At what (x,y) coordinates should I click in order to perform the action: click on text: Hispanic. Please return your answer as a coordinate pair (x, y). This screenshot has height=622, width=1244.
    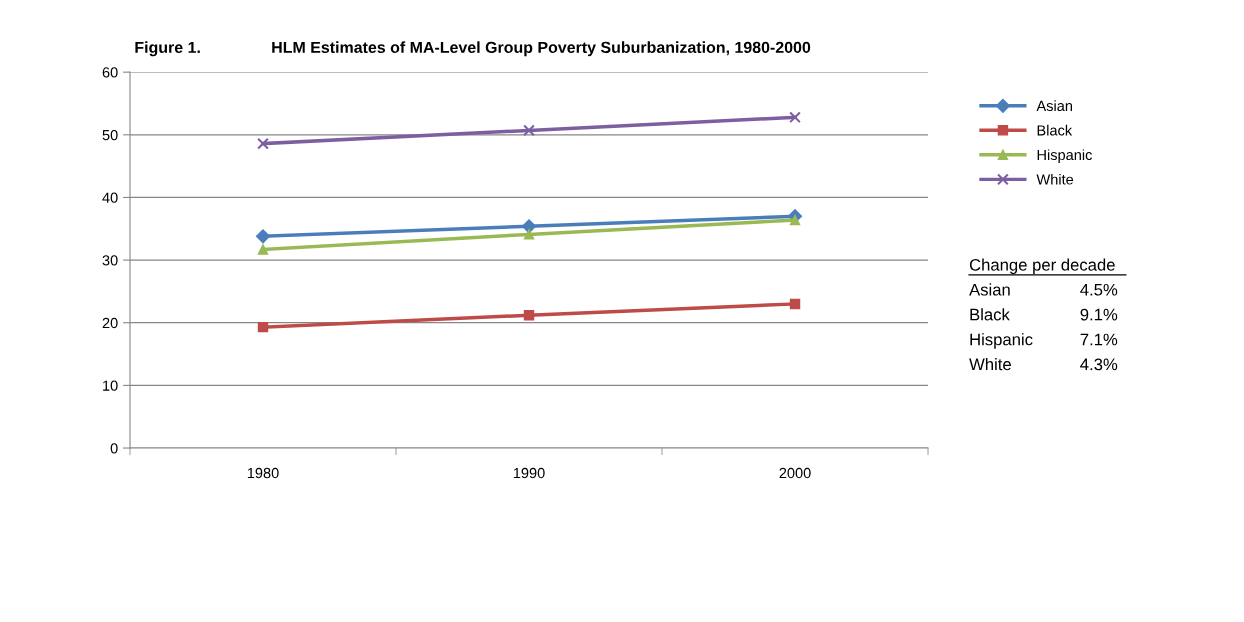
    Looking at the image, I should click on (1001, 341).